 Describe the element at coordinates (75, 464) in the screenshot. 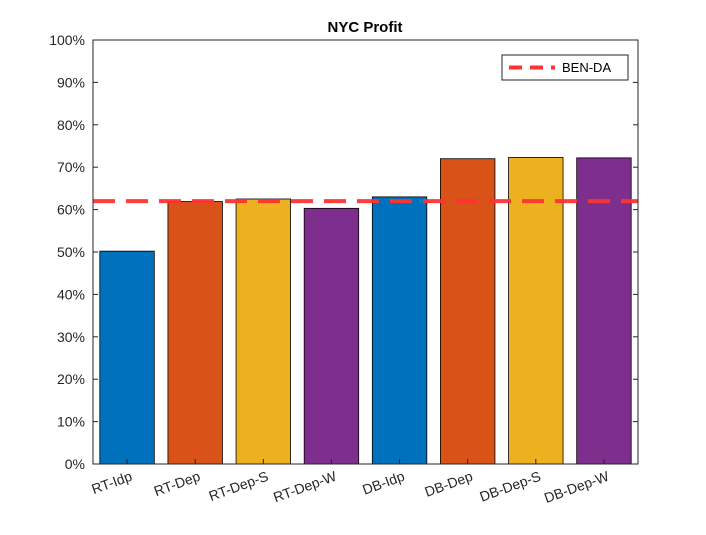

I see `y-tick-label: 0%` at that location.